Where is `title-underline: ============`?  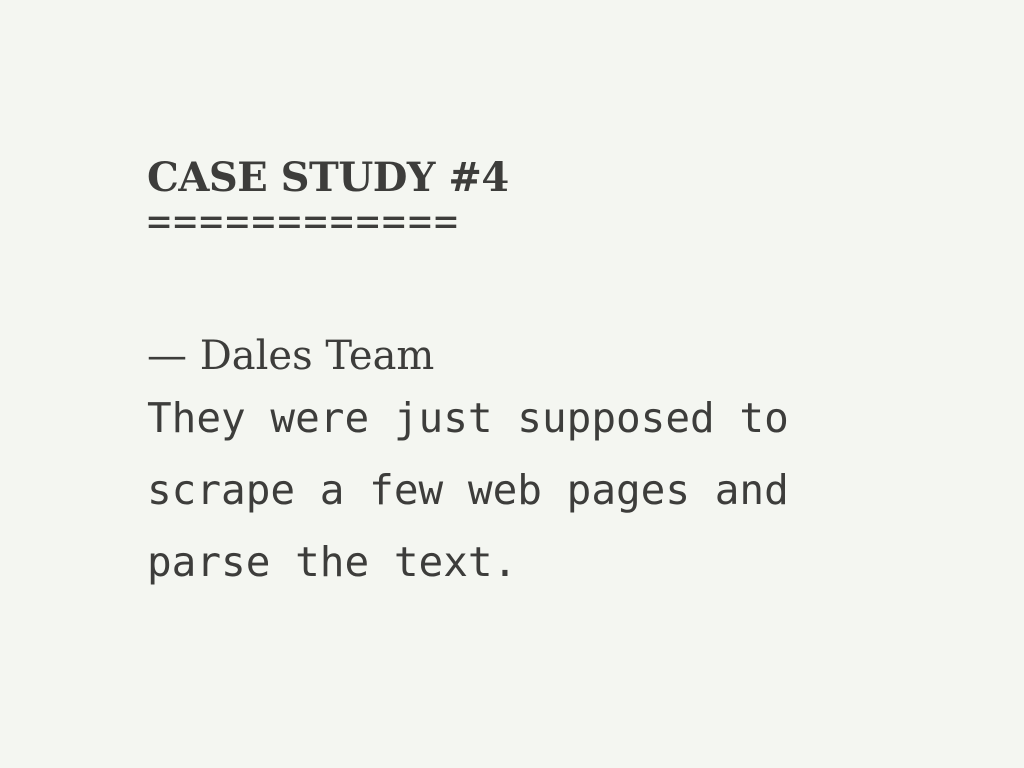
title-underline: ============ is located at coordinates (303, 222).